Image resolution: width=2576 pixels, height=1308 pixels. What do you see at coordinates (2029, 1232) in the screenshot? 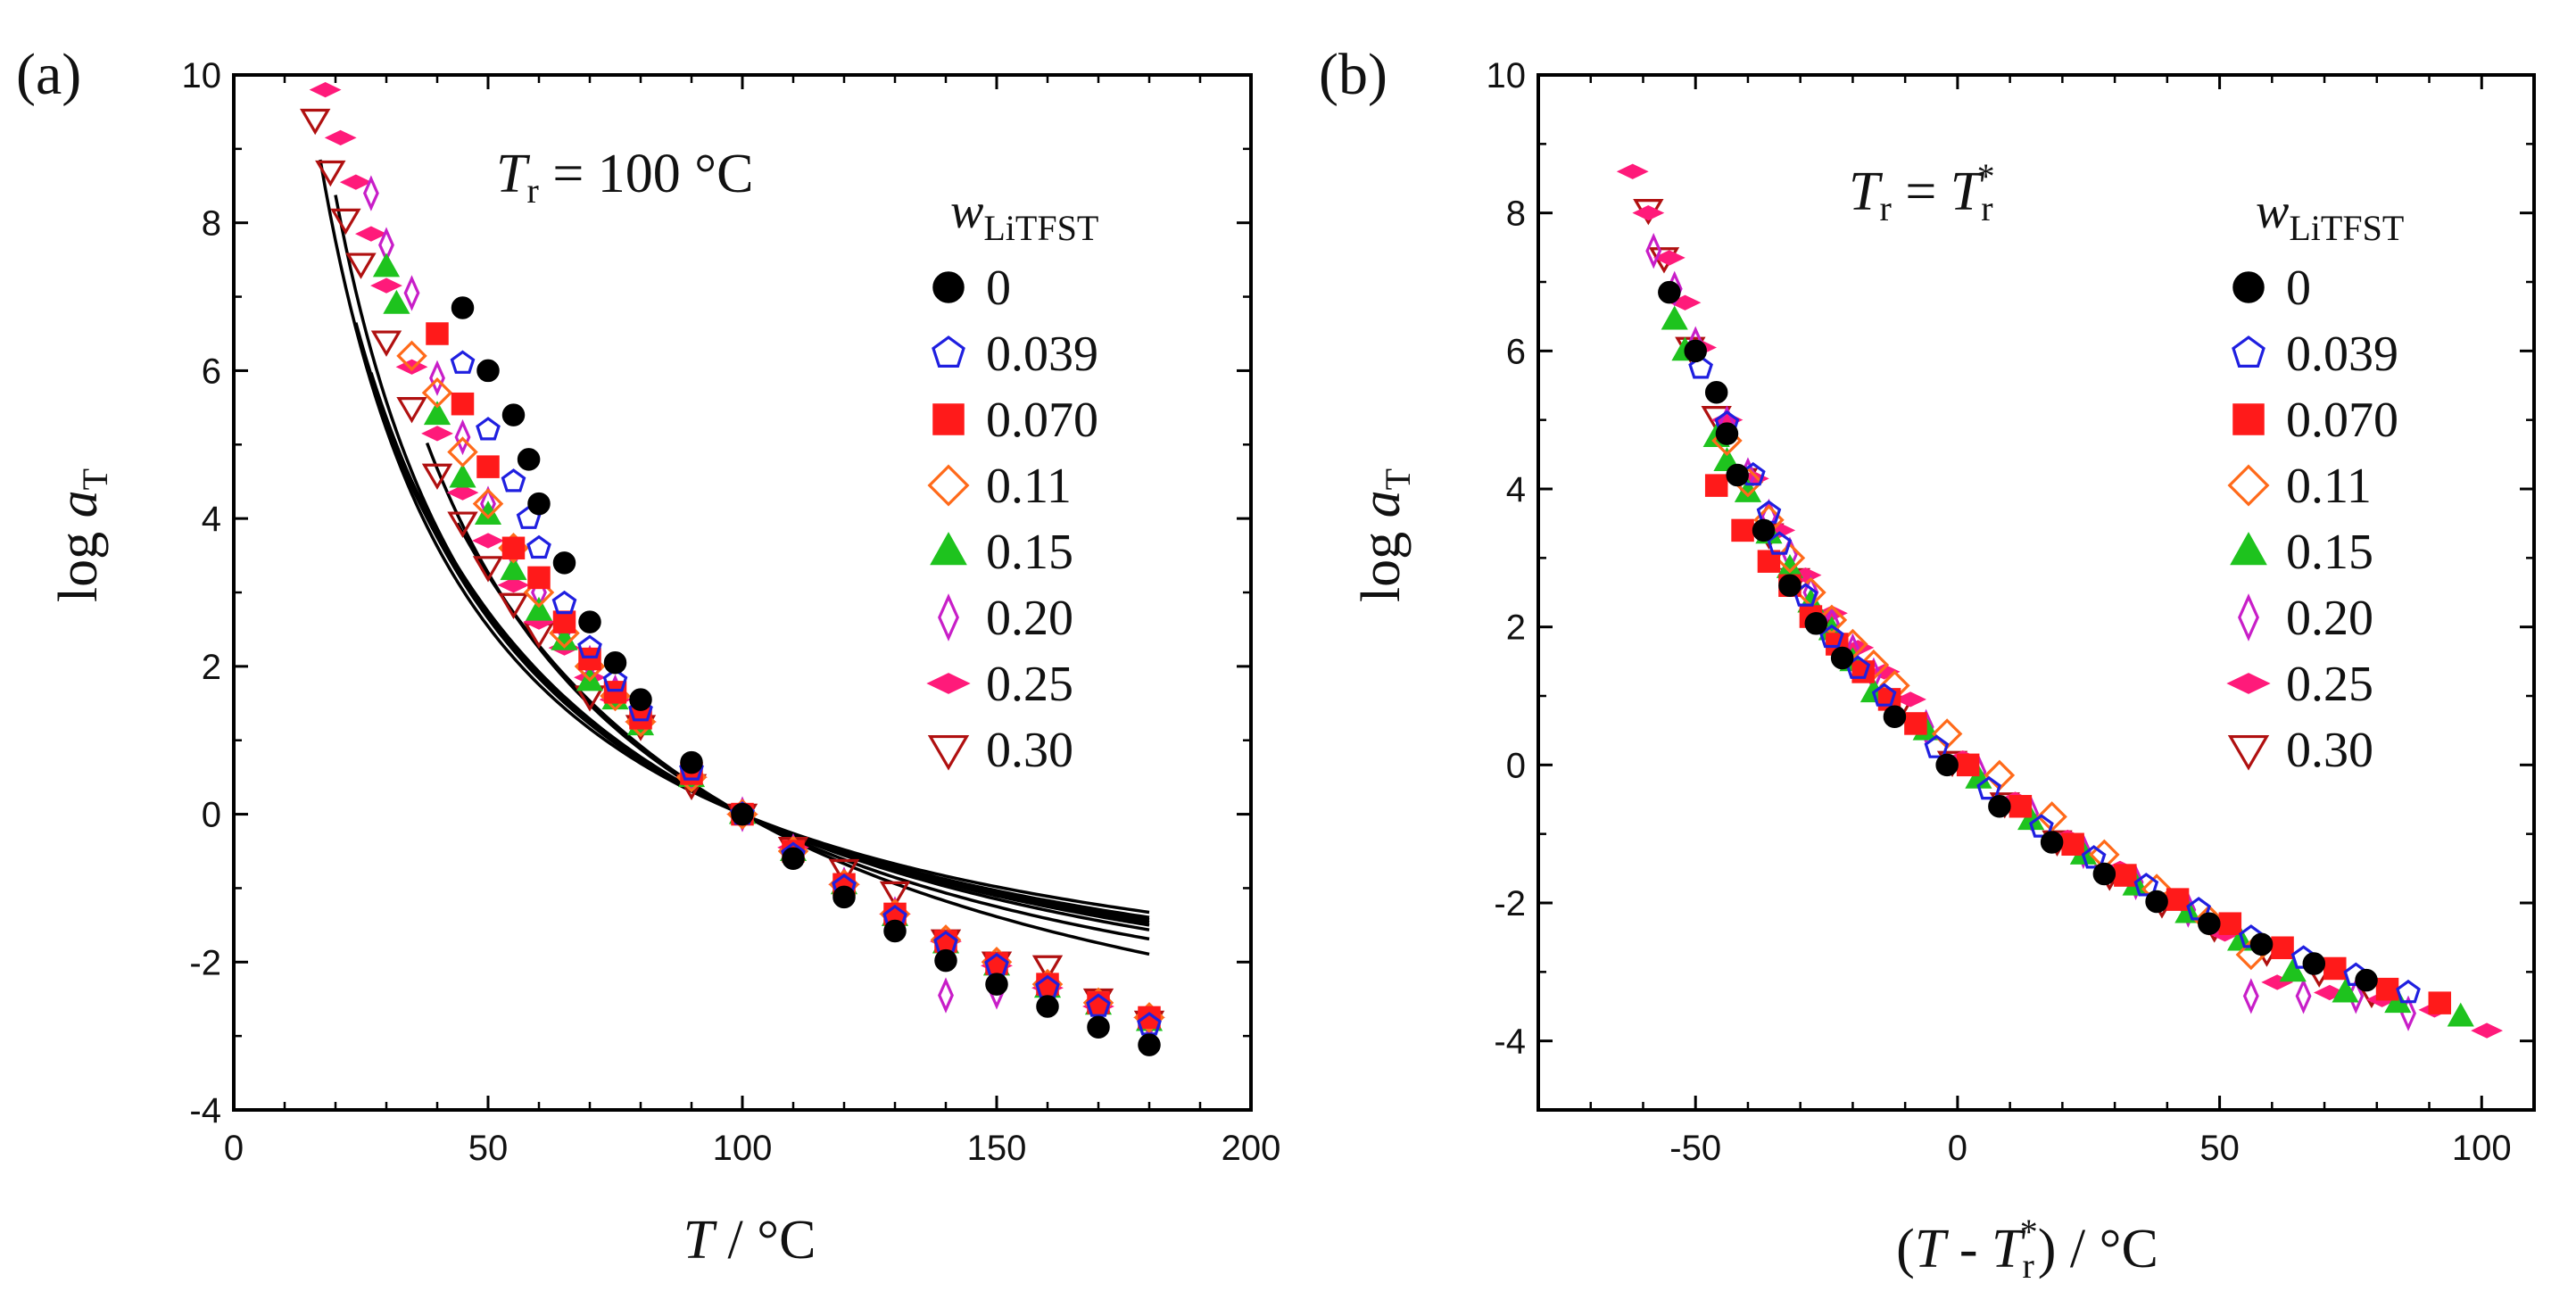
I see `xlabel-b-sup2: *` at bounding box center [2029, 1232].